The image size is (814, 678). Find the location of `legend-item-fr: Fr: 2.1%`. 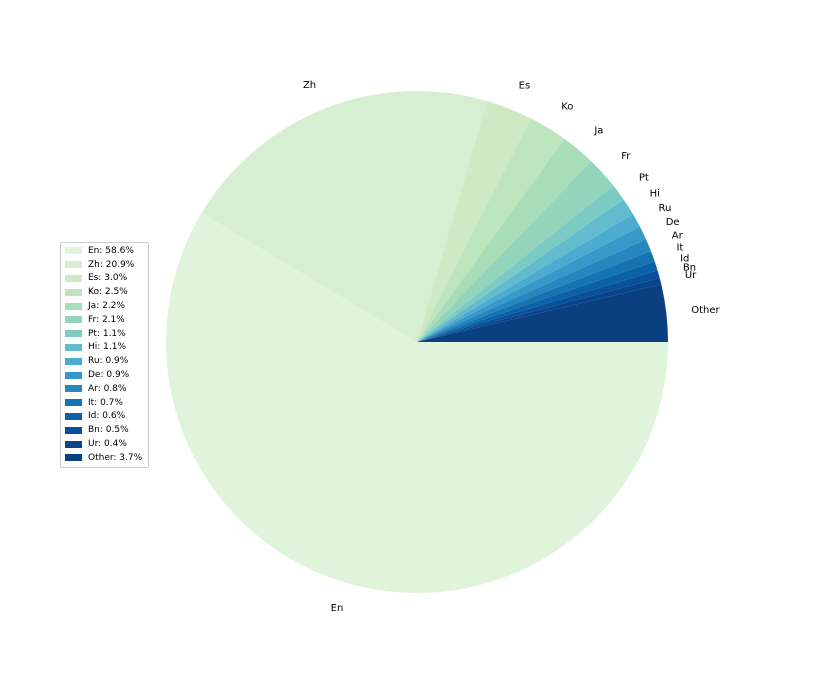

legend-item-fr: Fr: 2.1% is located at coordinates (104, 320).